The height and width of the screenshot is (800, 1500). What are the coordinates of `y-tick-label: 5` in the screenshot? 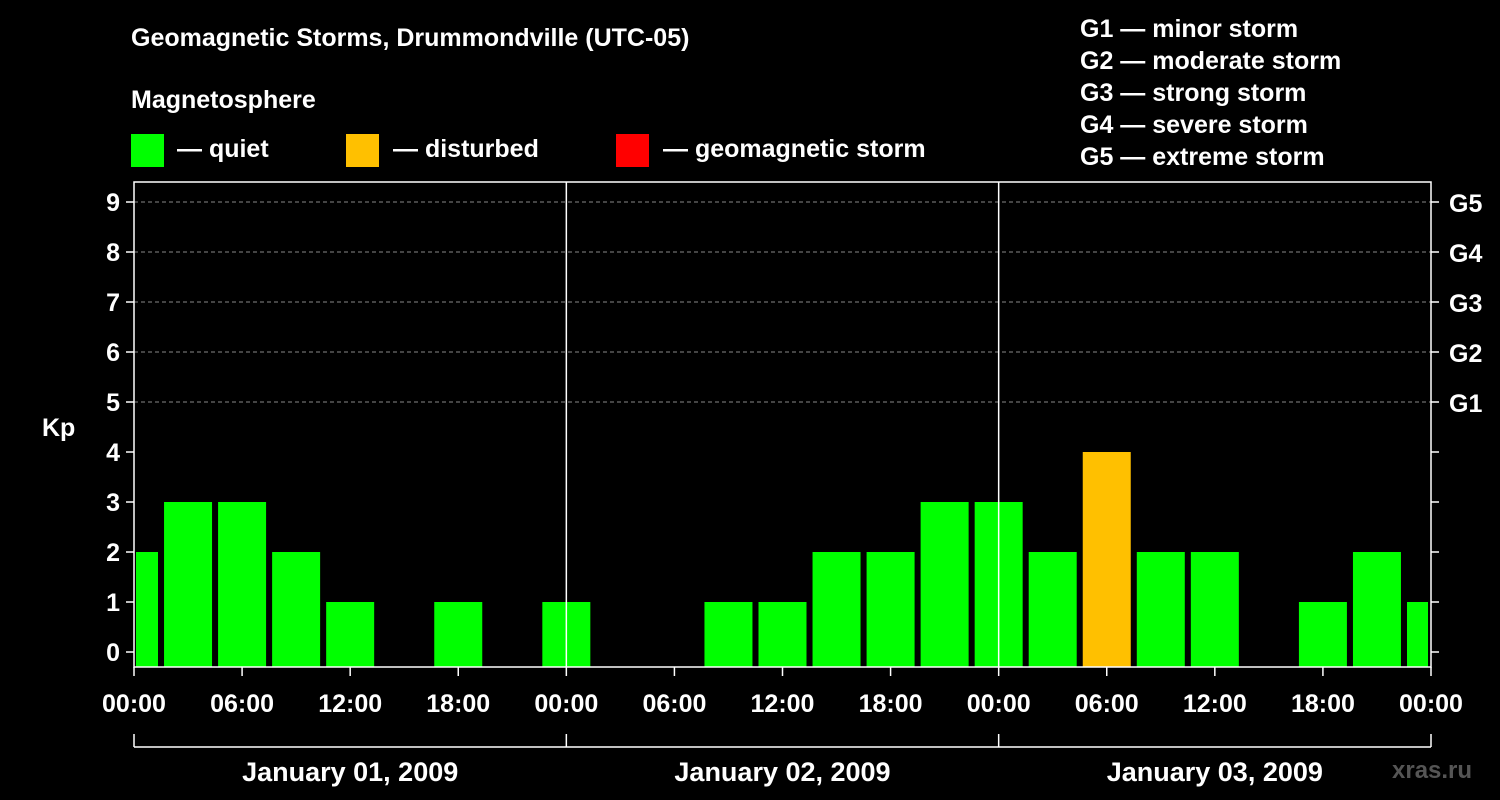 It's located at (113, 403).